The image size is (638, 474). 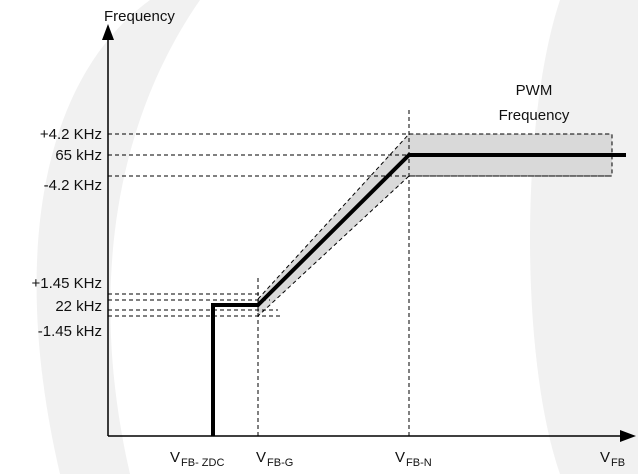 I want to click on y-axis-title: Frequency, so click(x=139, y=16).